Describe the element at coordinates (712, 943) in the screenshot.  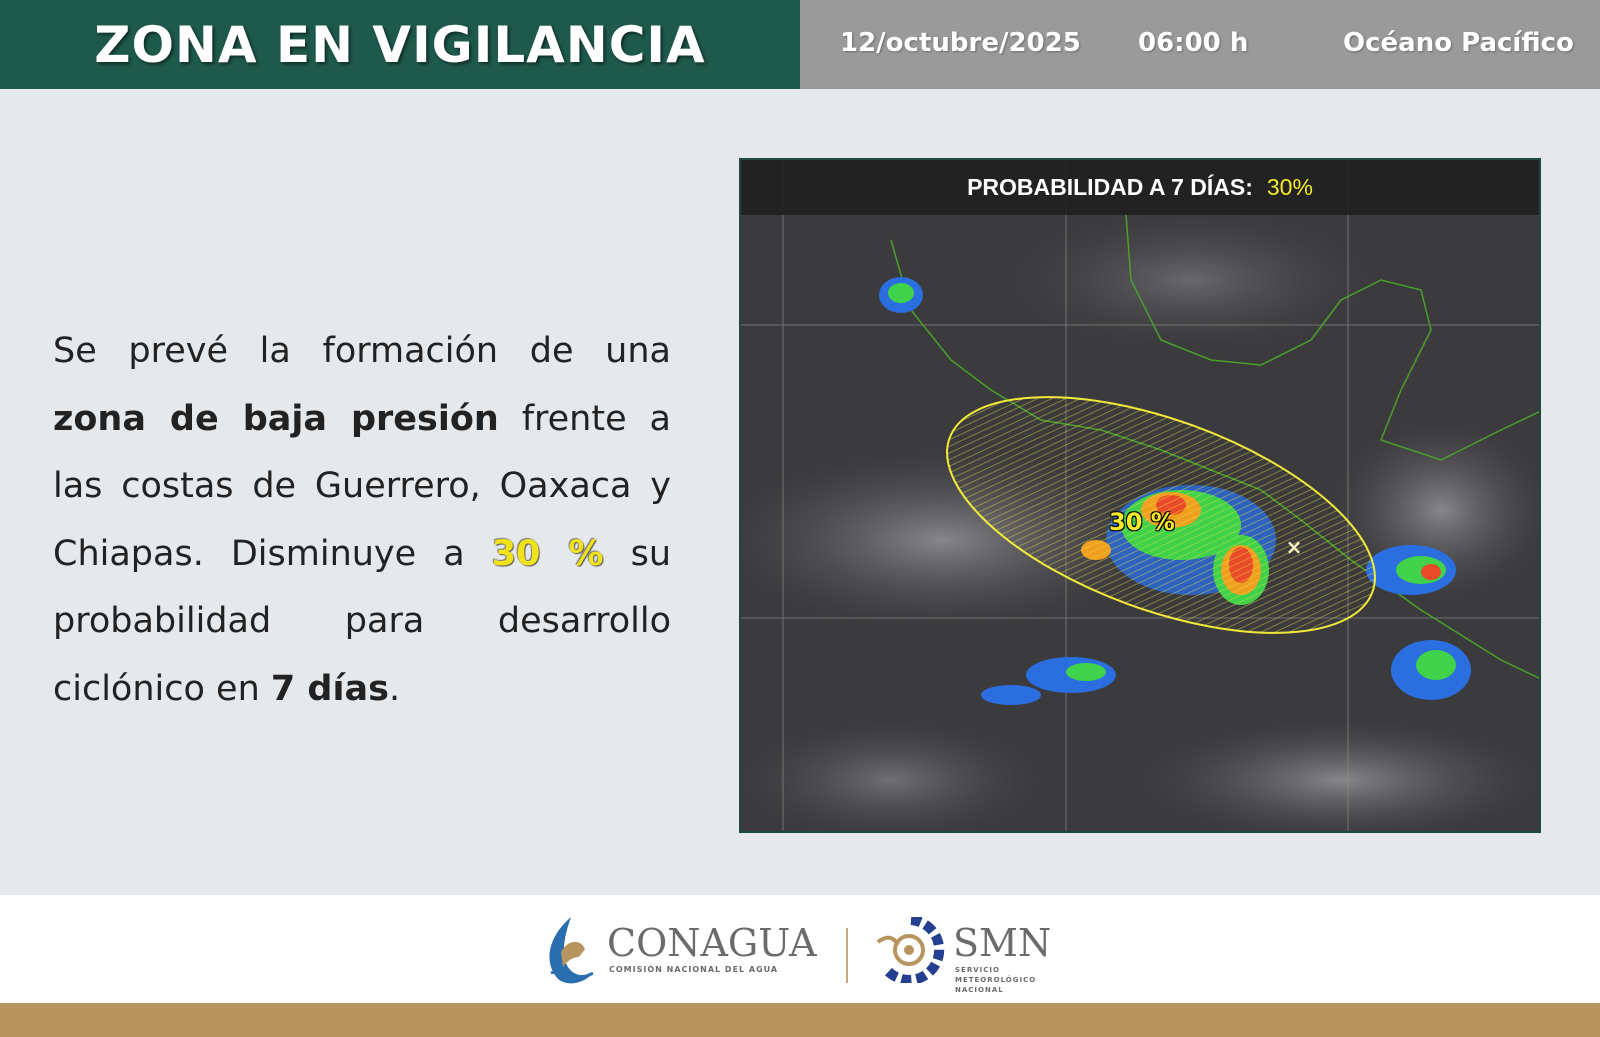
I see `conagua-name: CONAGUA` at that location.